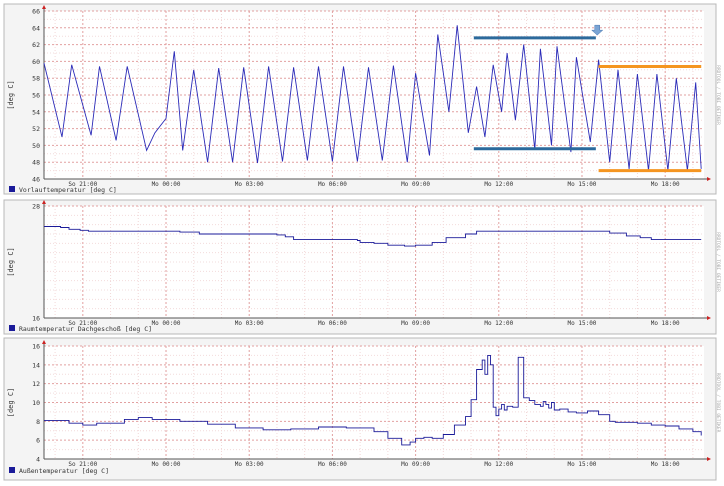 Image resolution: width=724 pixels, height=486 pixels. What do you see at coordinates (36, 384) in the screenshot?
I see `y-tick-label: 12` at bounding box center [36, 384].